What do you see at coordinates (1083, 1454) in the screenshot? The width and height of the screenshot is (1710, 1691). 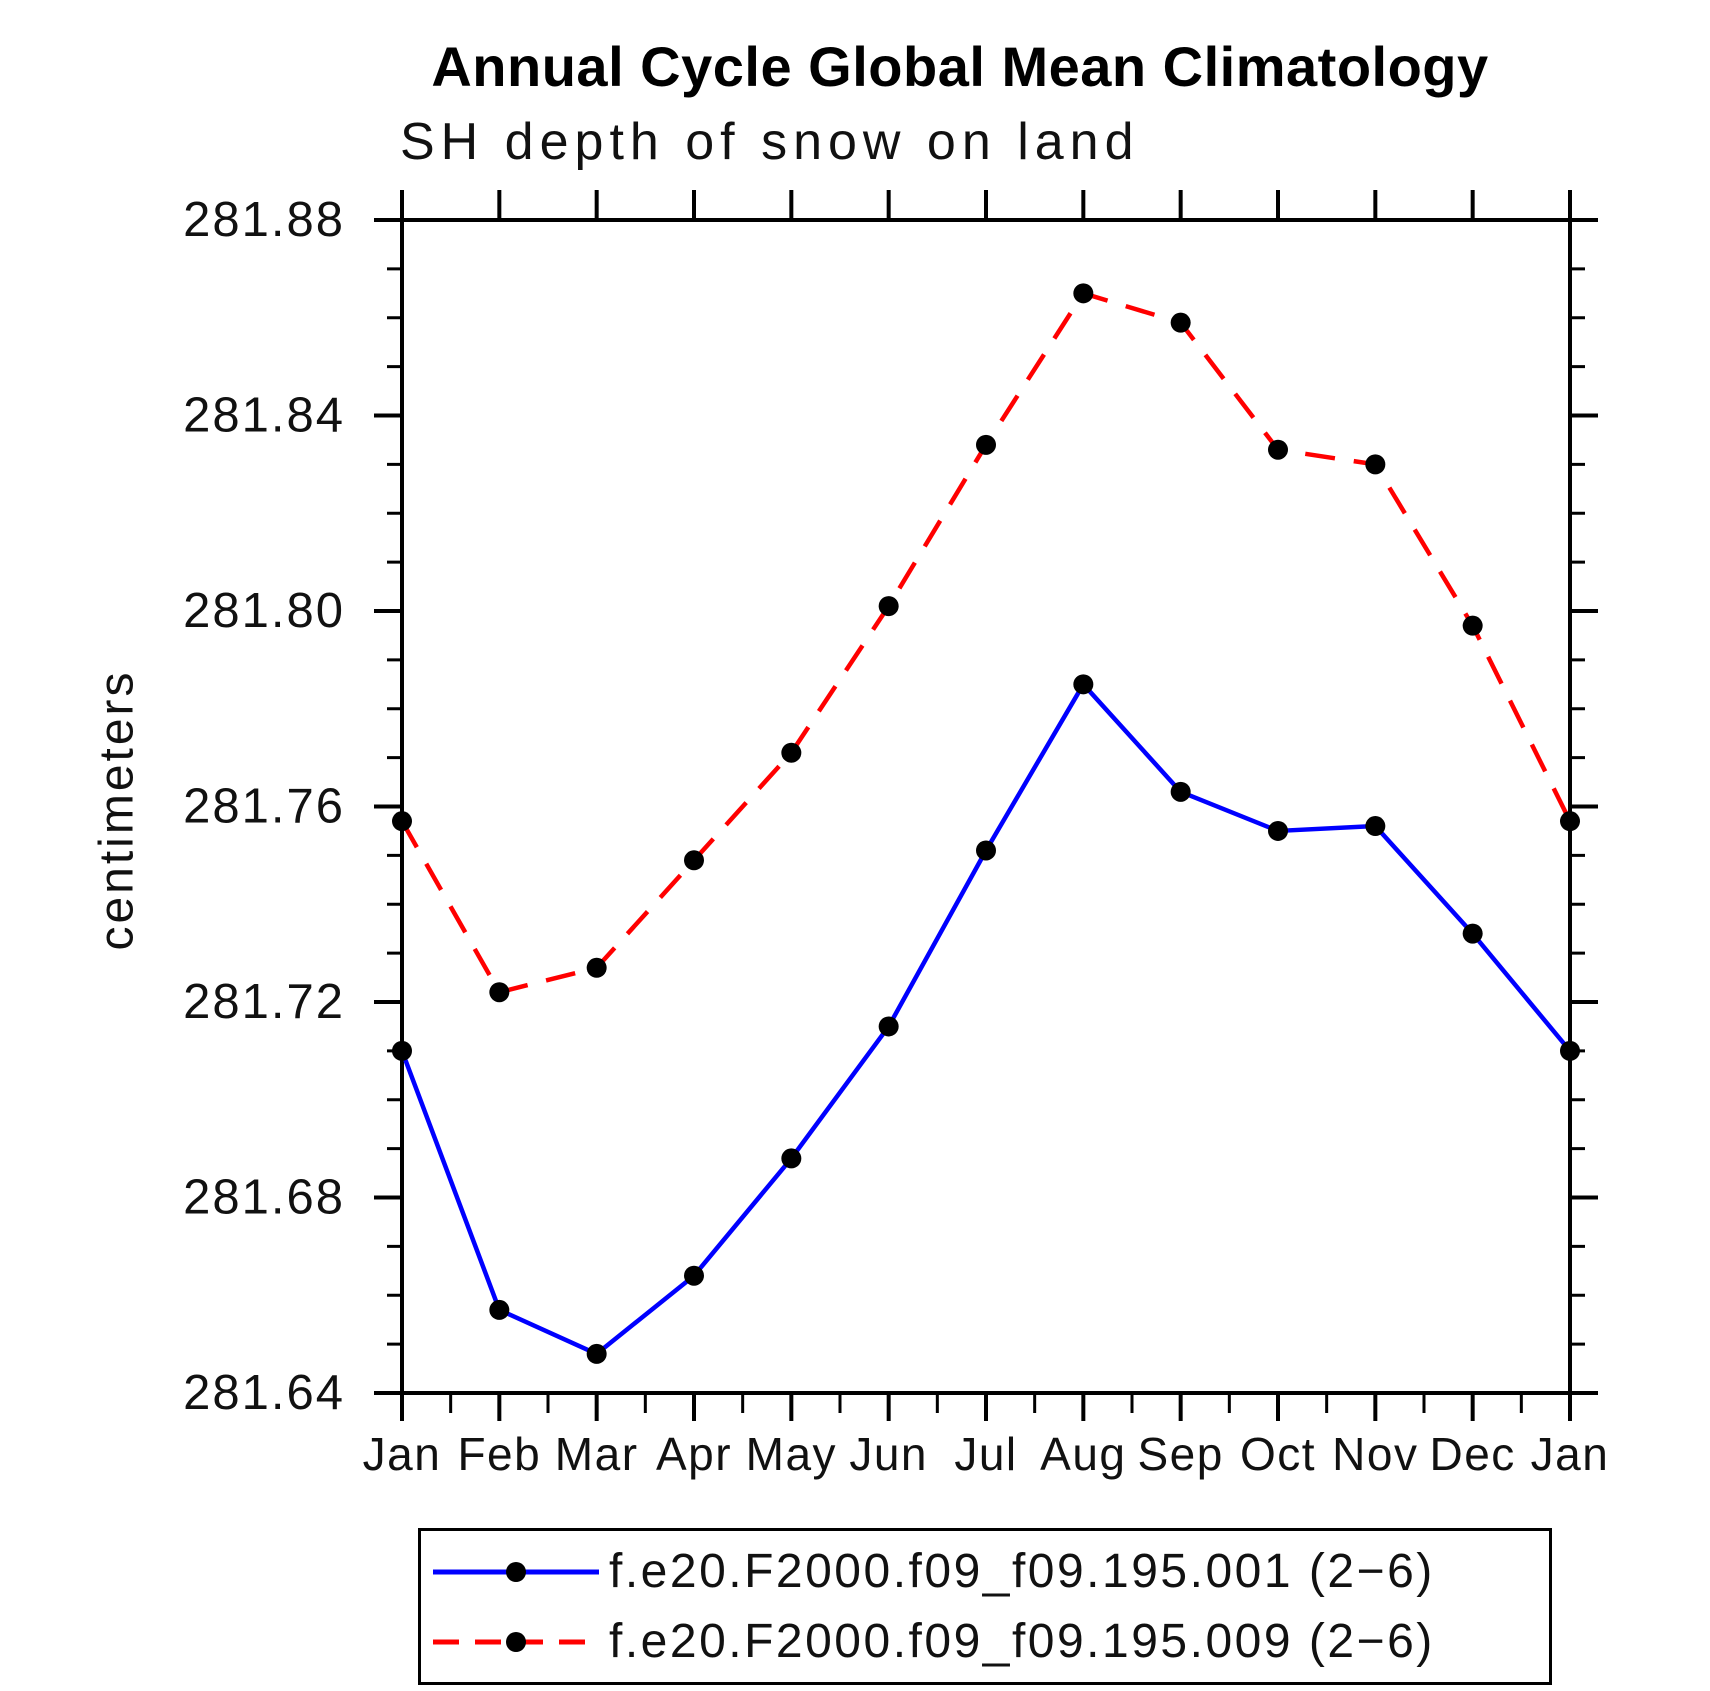 I see `x-tick-label: Aug` at bounding box center [1083, 1454].